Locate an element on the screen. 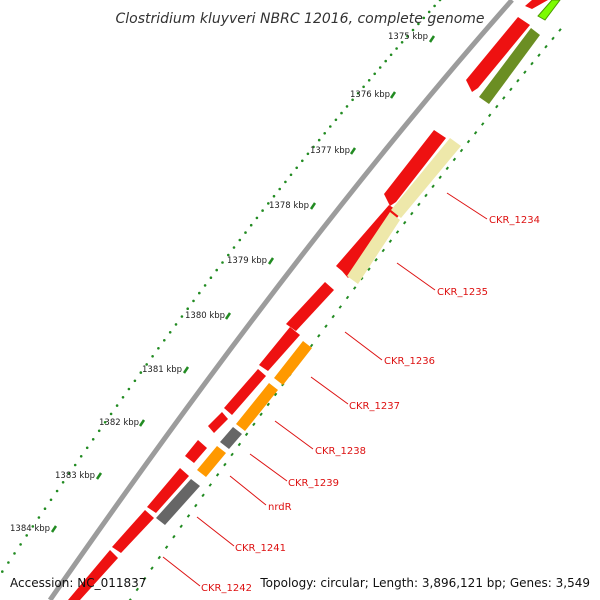 The width and height of the screenshot is (600, 600). gene-label-ckr-1236: CKR_1236 is located at coordinates (409, 361).